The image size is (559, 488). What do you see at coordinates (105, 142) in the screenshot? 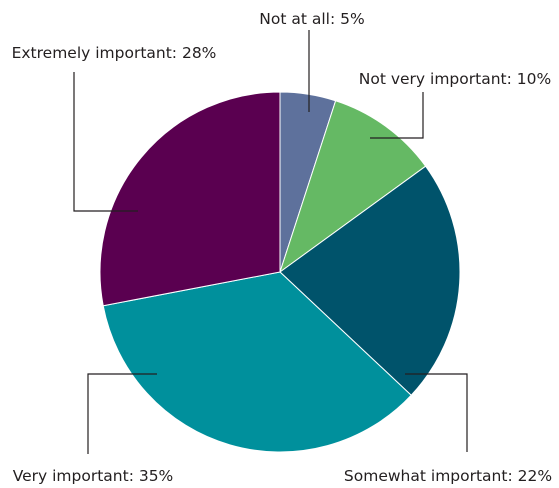
I see `leader-line-extremely-important` at bounding box center [105, 142].